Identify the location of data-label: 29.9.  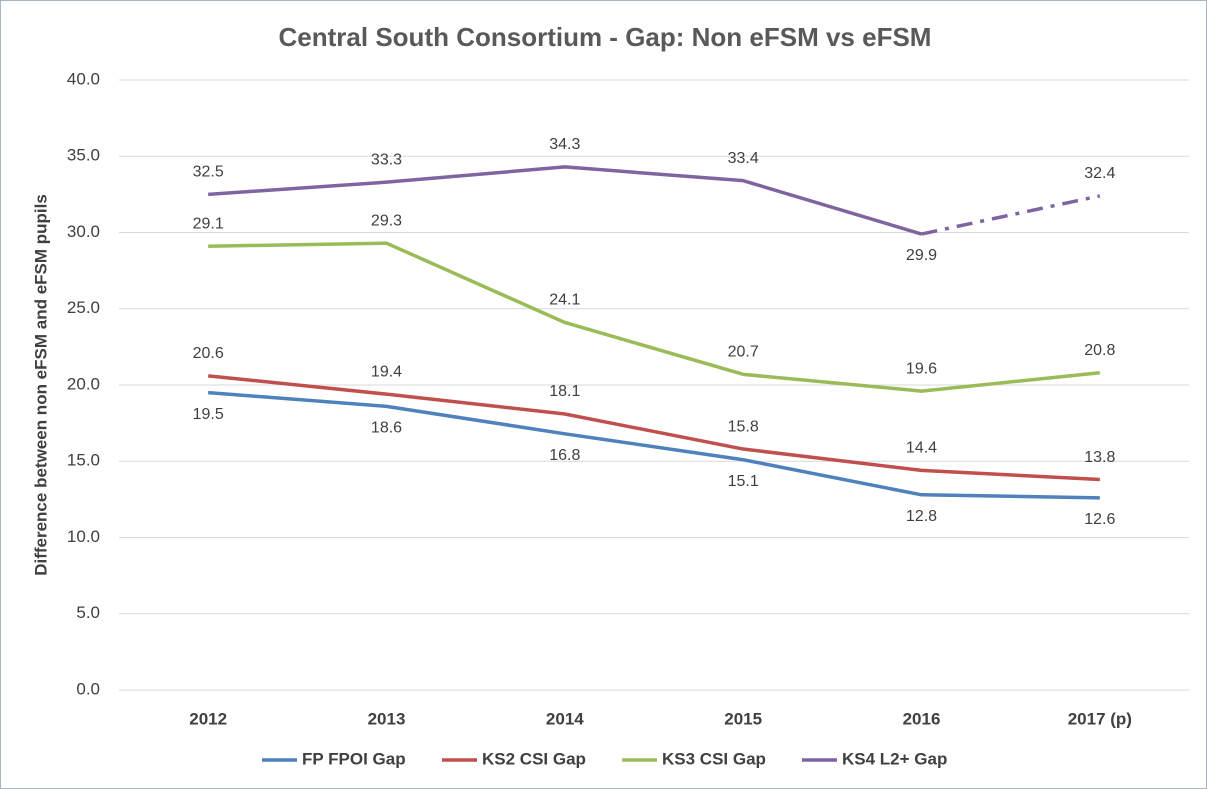
(921, 255).